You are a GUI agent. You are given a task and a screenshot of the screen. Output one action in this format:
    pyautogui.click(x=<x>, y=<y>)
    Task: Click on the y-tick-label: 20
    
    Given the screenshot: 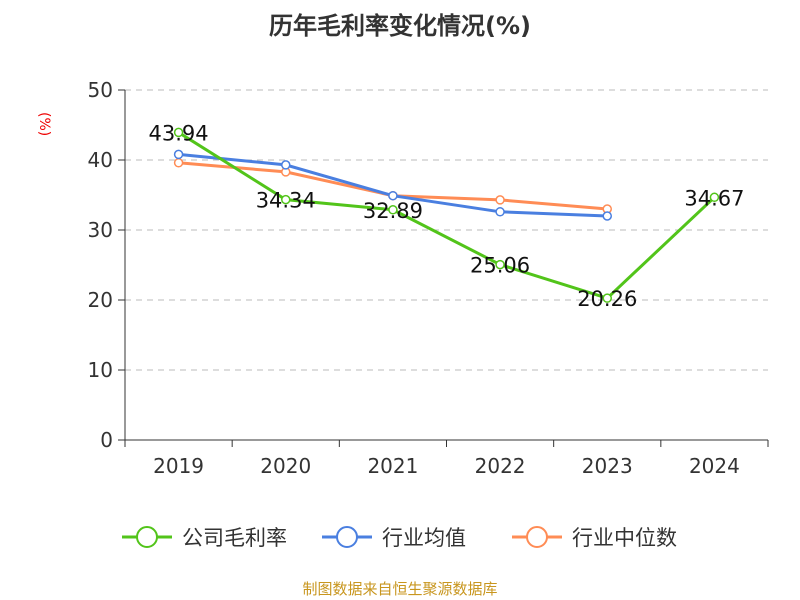 What is the action you would take?
    pyautogui.click(x=100, y=300)
    